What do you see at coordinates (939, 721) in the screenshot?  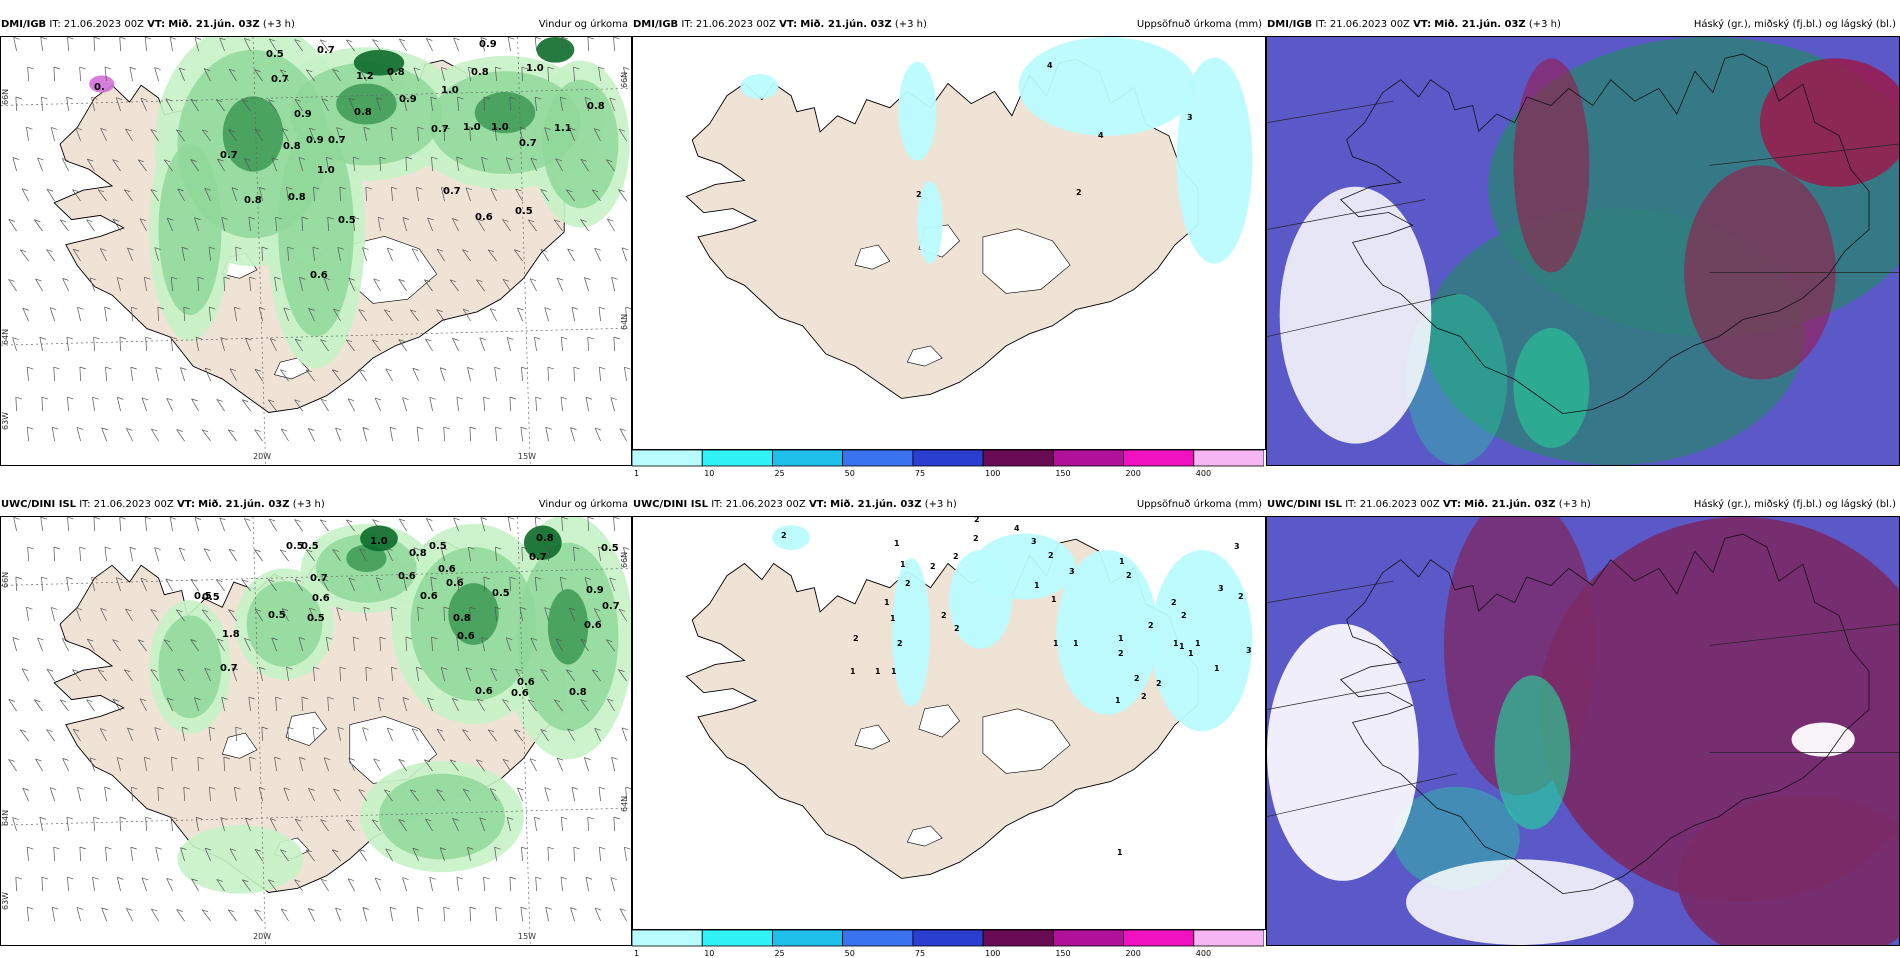 I see `glacier` at bounding box center [939, 721].